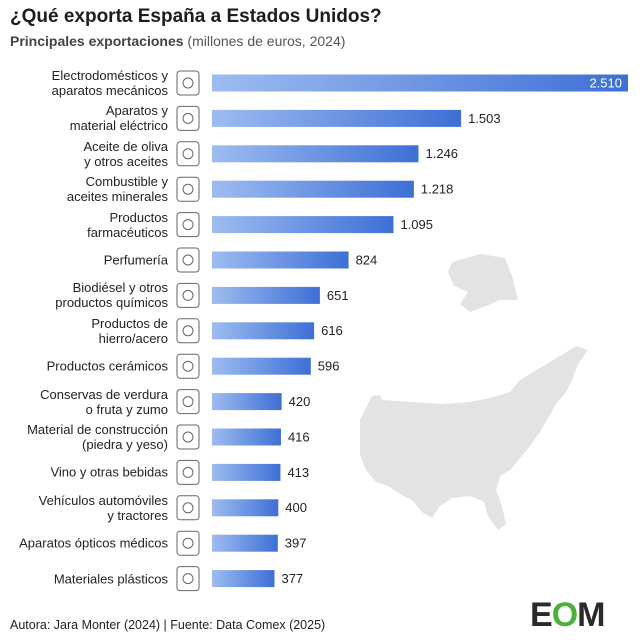  I want to click on category-label: Materiales plásticos, so click(110, 579).